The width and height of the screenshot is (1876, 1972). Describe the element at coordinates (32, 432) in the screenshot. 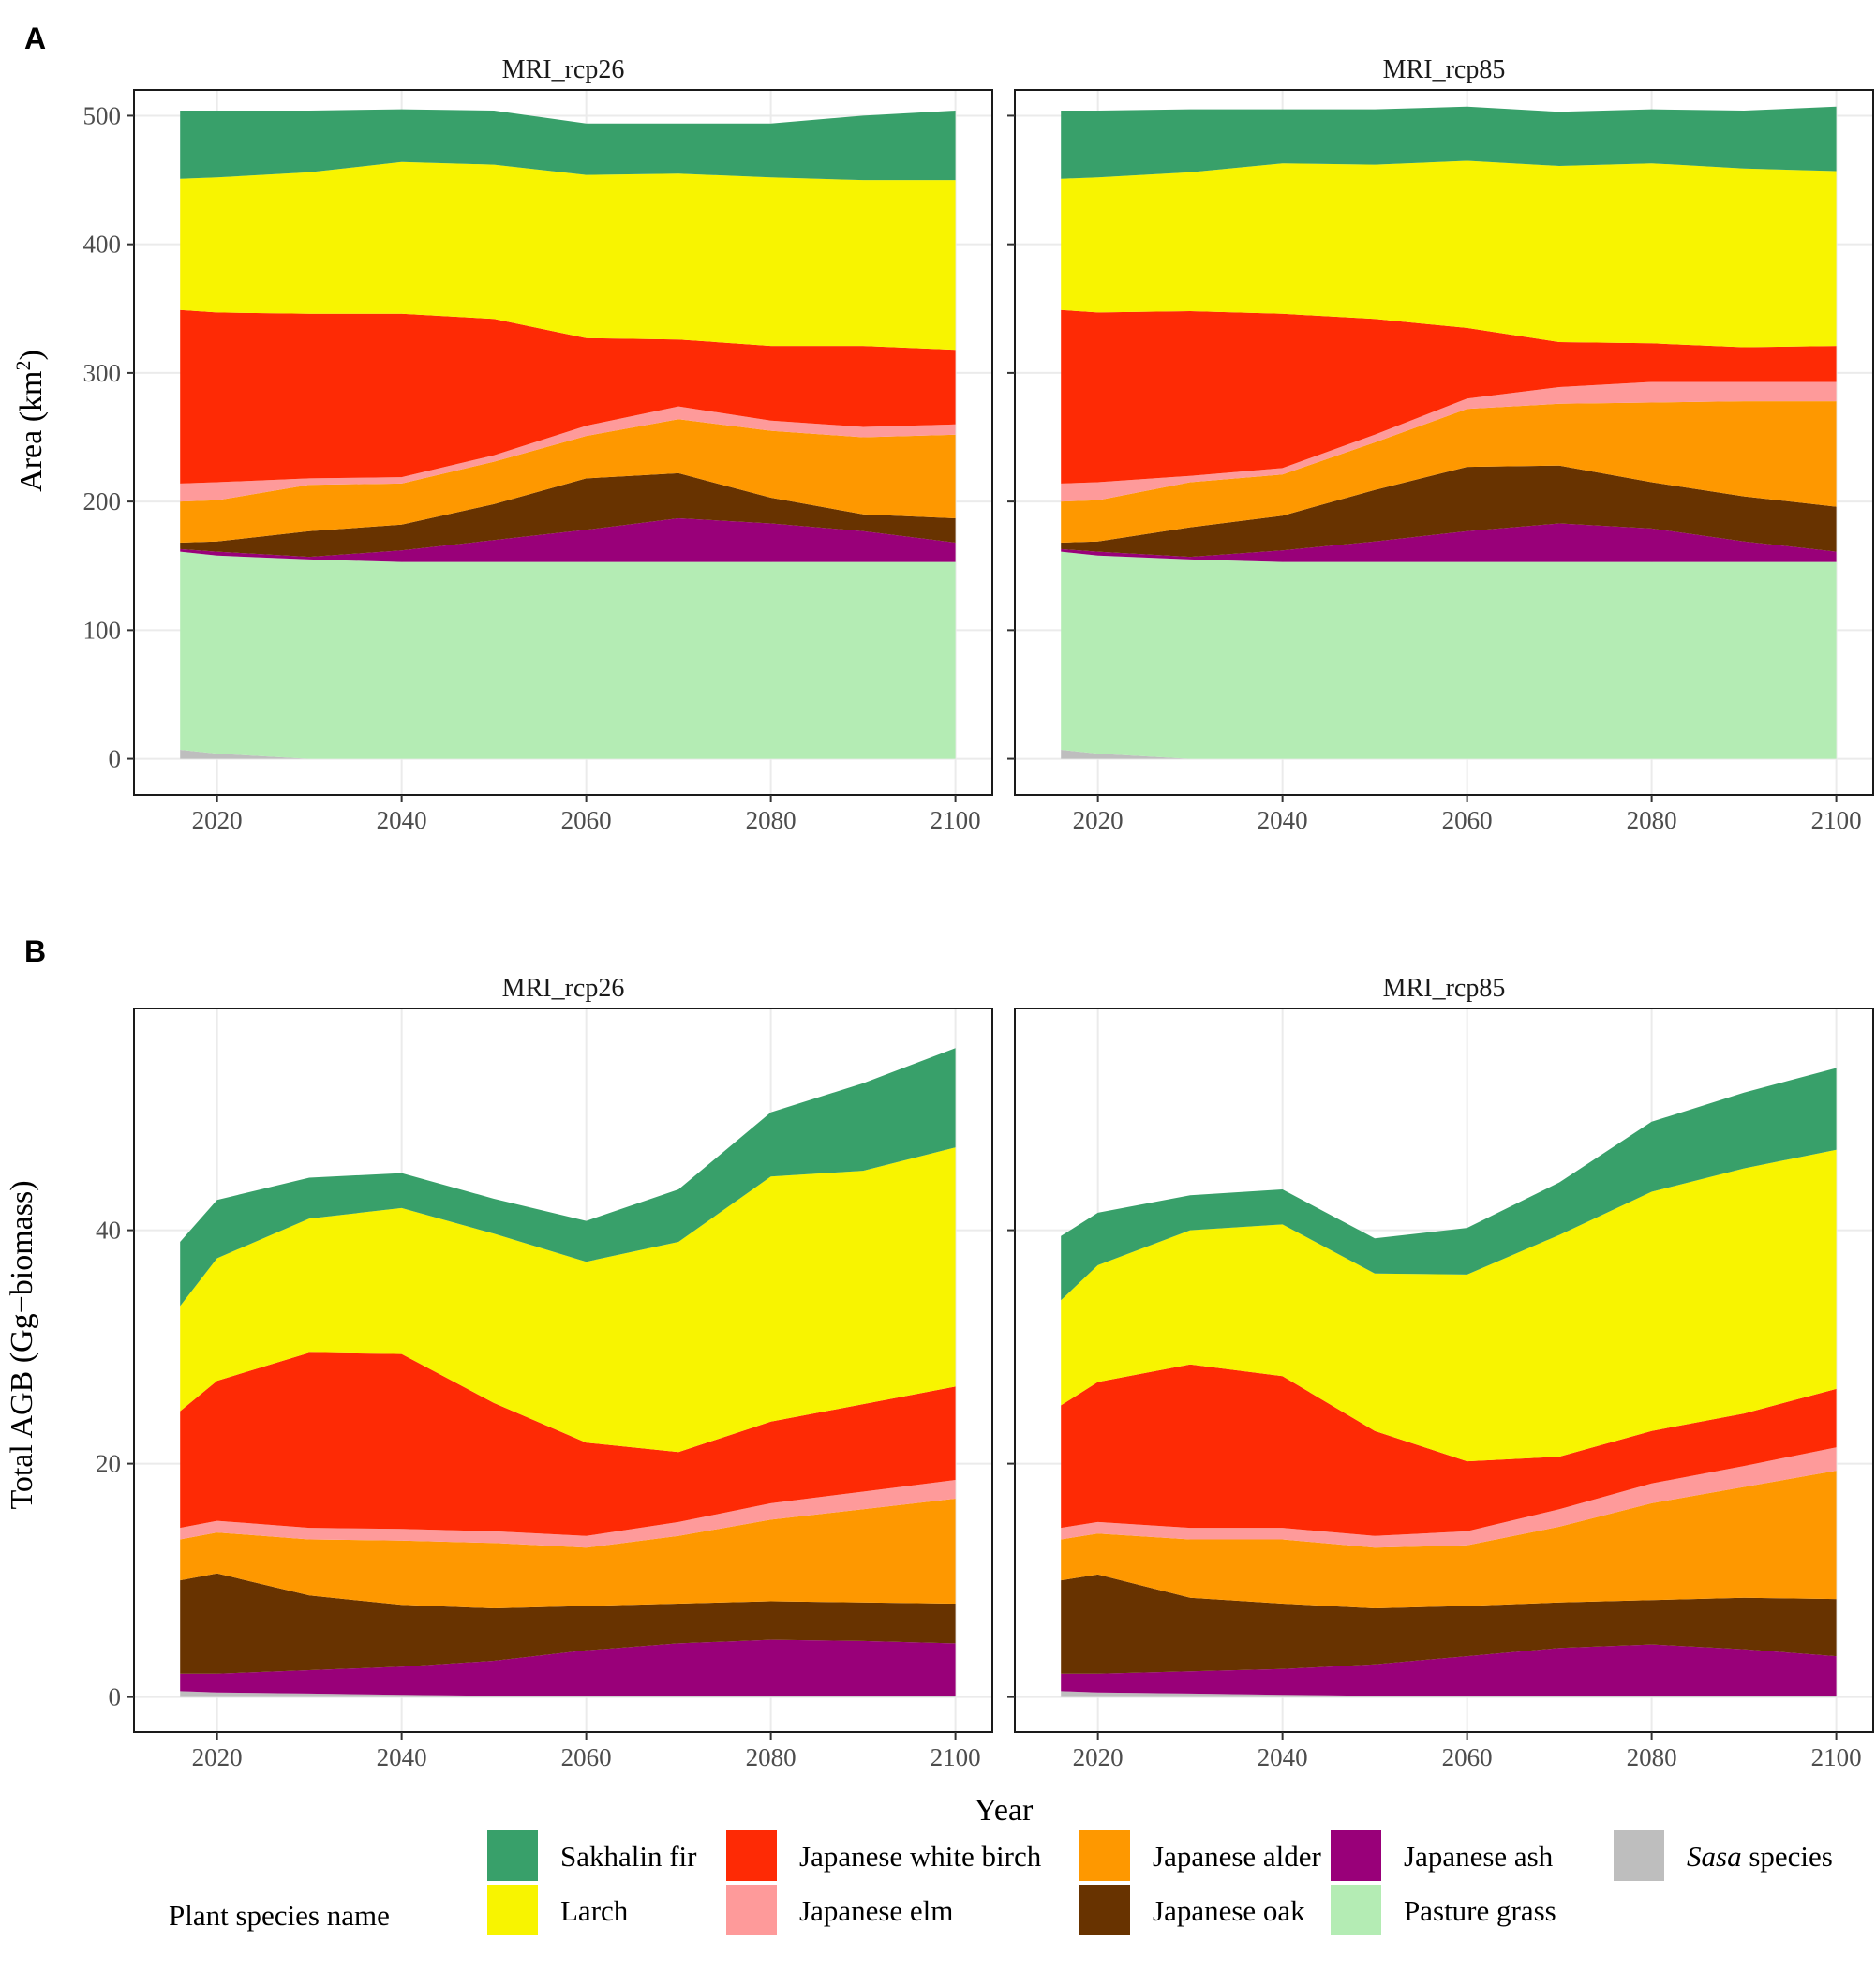

I see `y-axis-title-area-main: Area (km` at that location.